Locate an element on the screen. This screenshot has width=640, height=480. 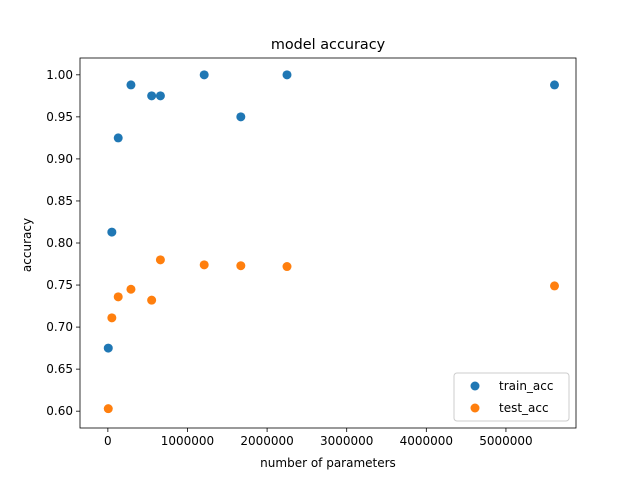
y-tick-label: 0.95 is located at coordinates (59, 117).